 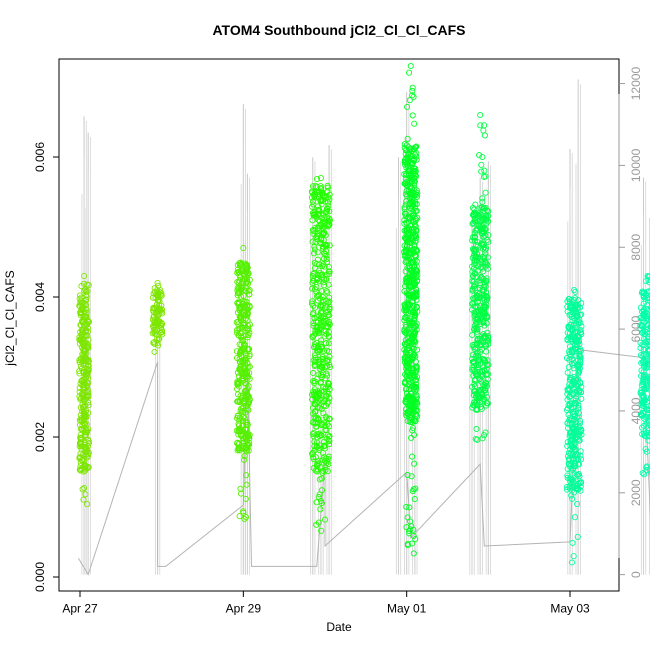 What do you see at coordinates (407, 609) in the screenshot?
I see `x-tick-label: May 01` at bounding box center [407, 609].